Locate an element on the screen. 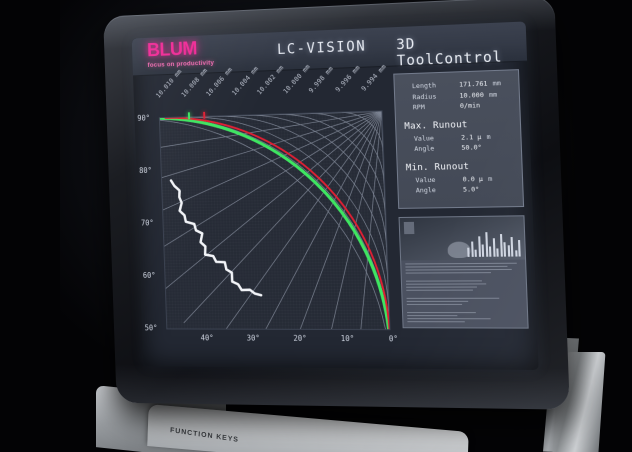 The width and height of the screenshot is (632, 452). grid-ray-52.5 is located at coordinates (296, 220).